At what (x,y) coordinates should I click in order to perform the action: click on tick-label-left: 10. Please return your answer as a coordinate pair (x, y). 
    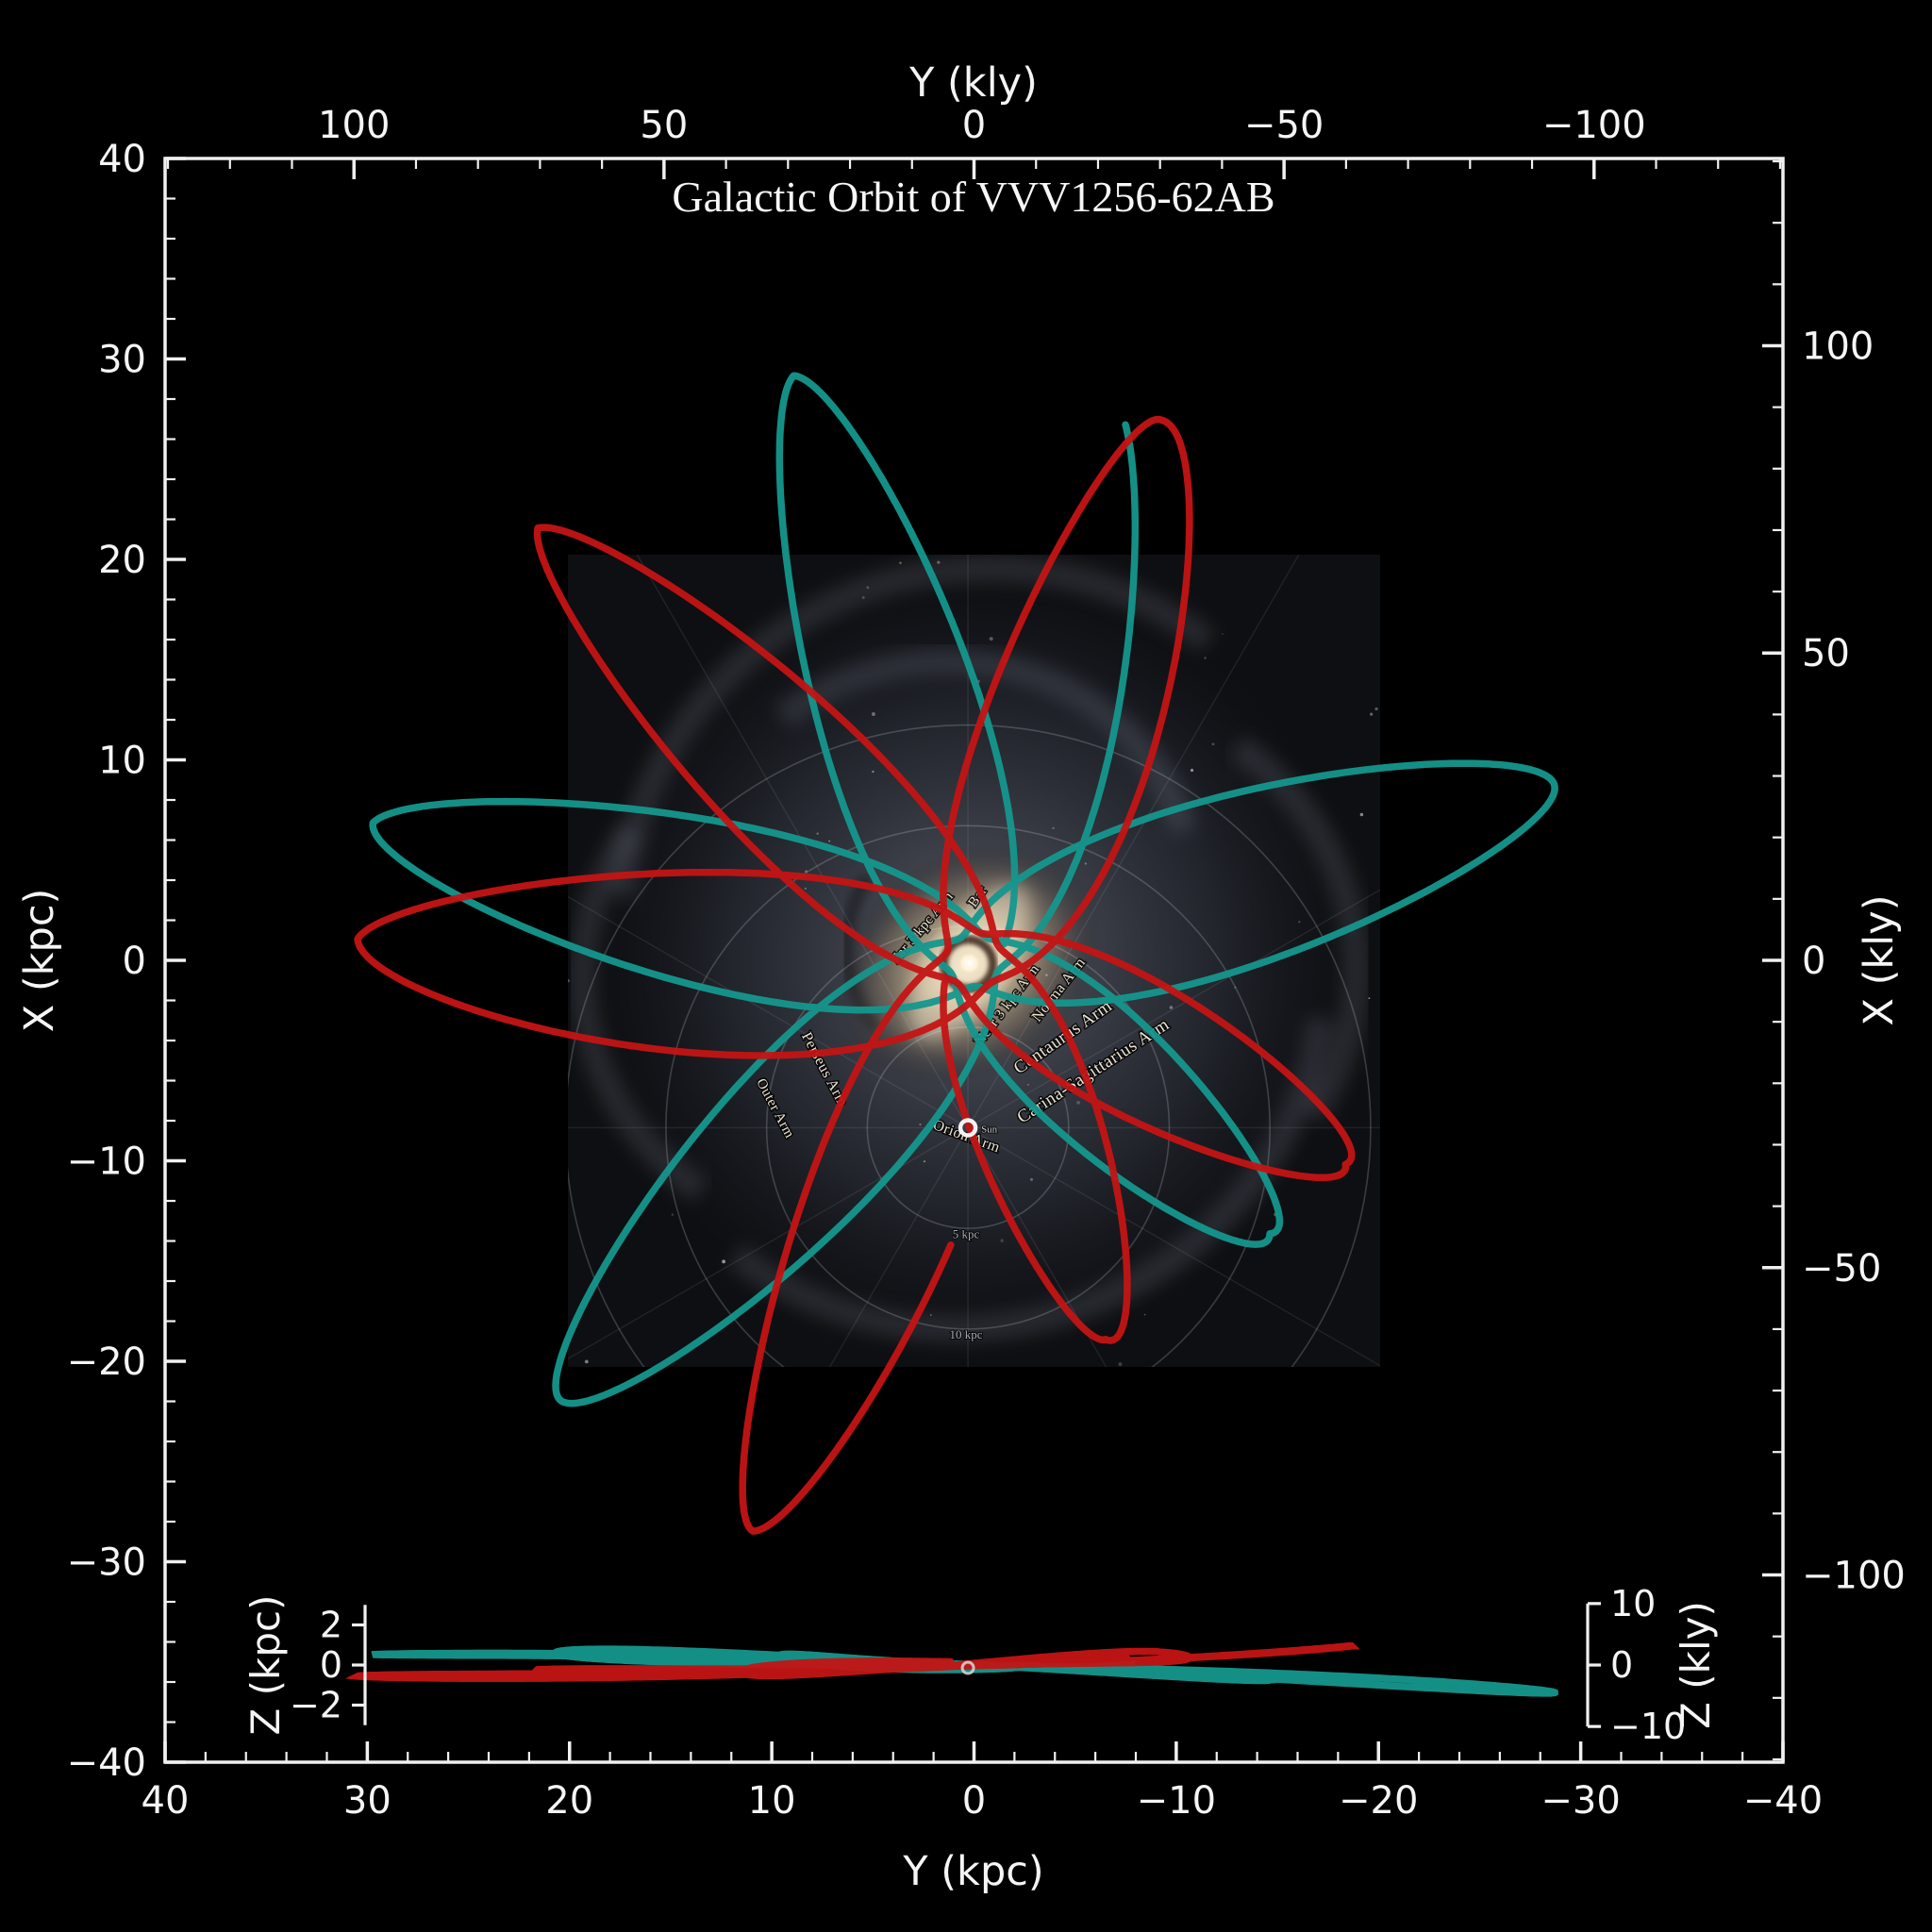
    Looking at the image, I should click on (122, 762).